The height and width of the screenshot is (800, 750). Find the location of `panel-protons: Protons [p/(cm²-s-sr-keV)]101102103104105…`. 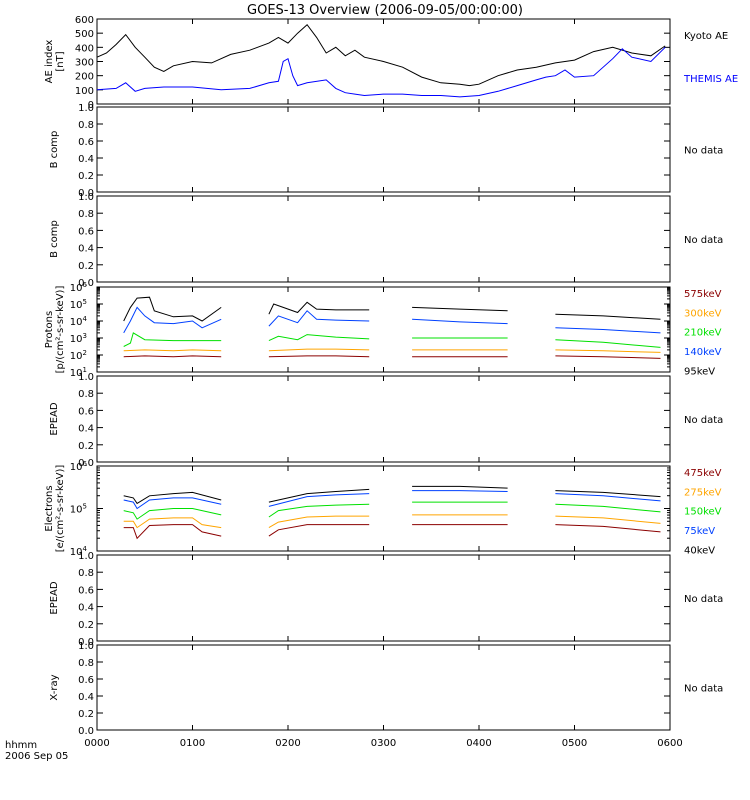

panel-protons: Protons [p/(cm²-s-sr-keV)]101102103104105… is located at coordinates (383, 330).